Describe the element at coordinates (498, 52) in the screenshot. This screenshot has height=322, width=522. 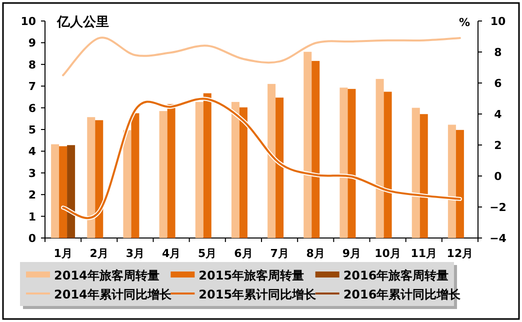
I see `y2-tick-label: 8` at that location.